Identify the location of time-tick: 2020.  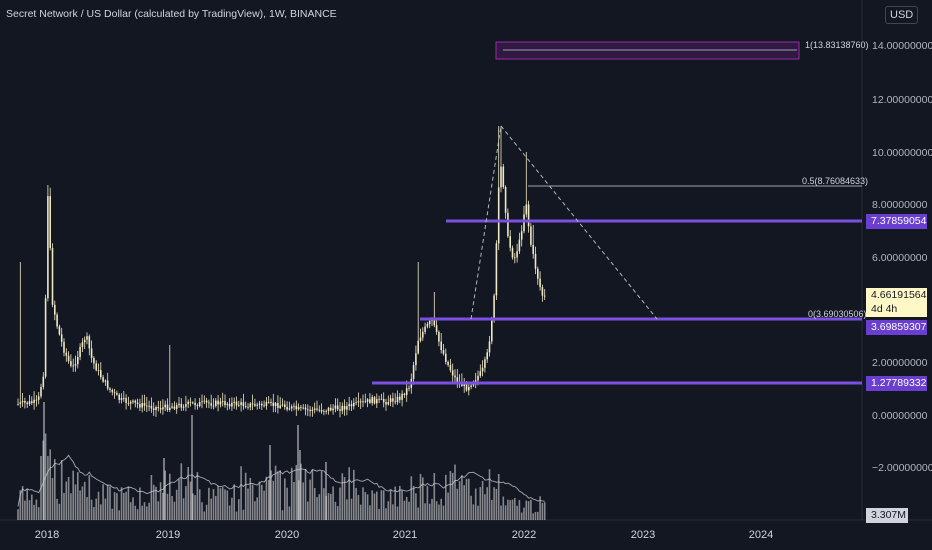
(287, 535).